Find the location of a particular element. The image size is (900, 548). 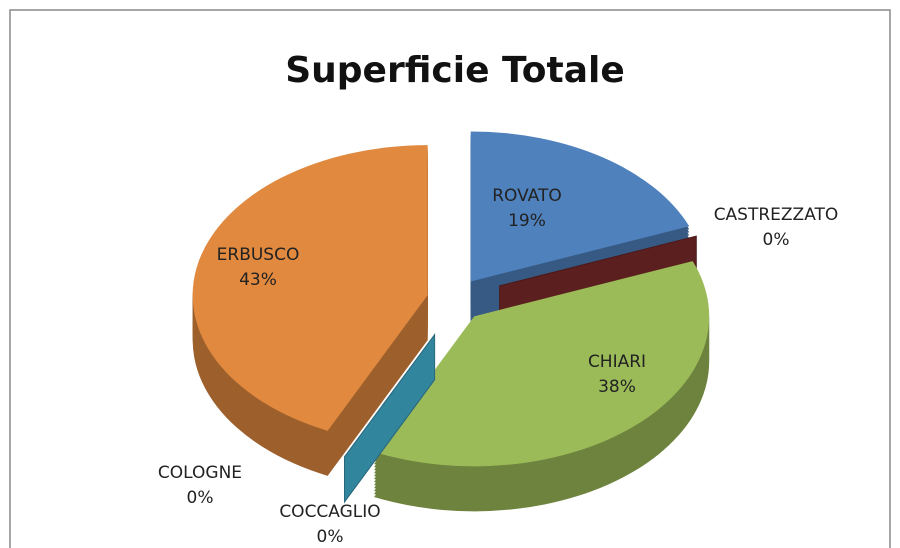

slice-value-label: 38% is located at coordinates (617, 387).